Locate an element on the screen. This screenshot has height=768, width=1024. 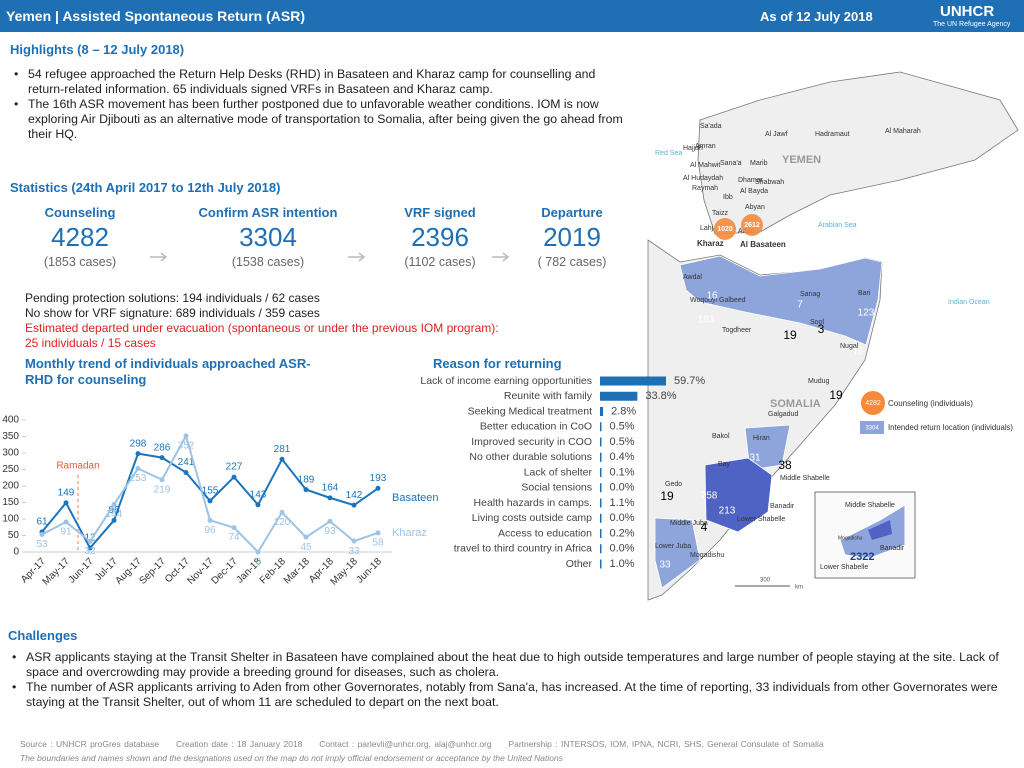
map-label: Hadramaut is located at coordinates (832, 134).